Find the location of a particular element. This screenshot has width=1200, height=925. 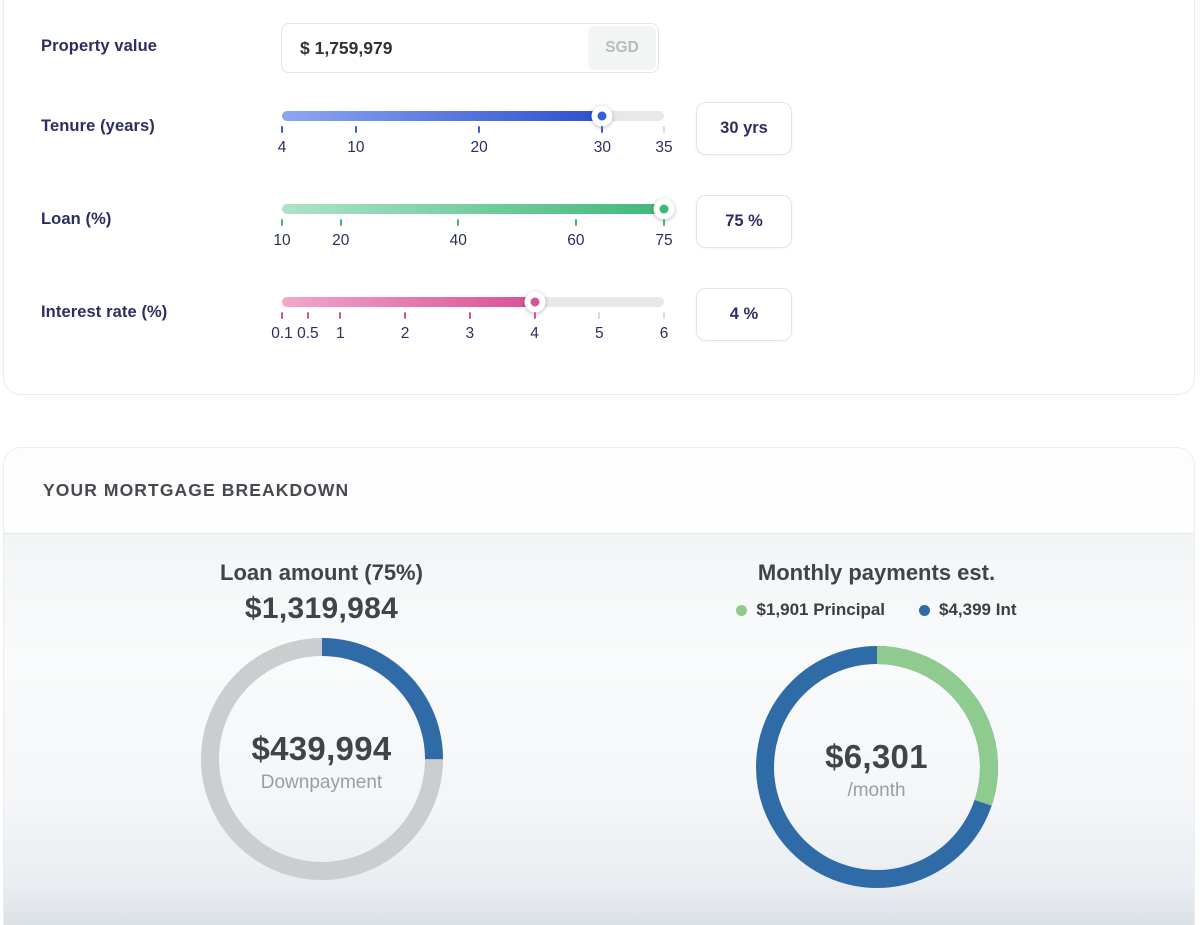

currency-suffix: SGD is located at coordinates (622, 48).